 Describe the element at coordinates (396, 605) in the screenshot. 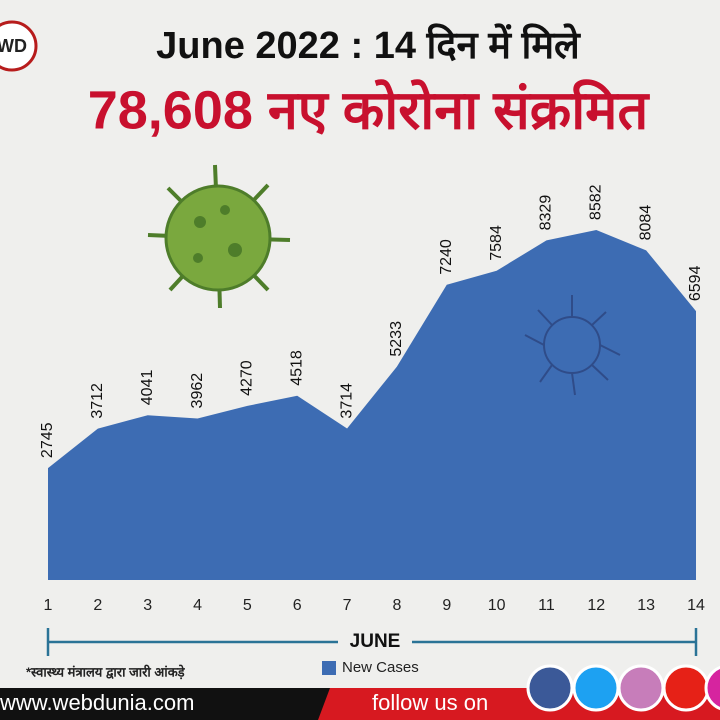

I see `x-tick-label: 8` at that location.